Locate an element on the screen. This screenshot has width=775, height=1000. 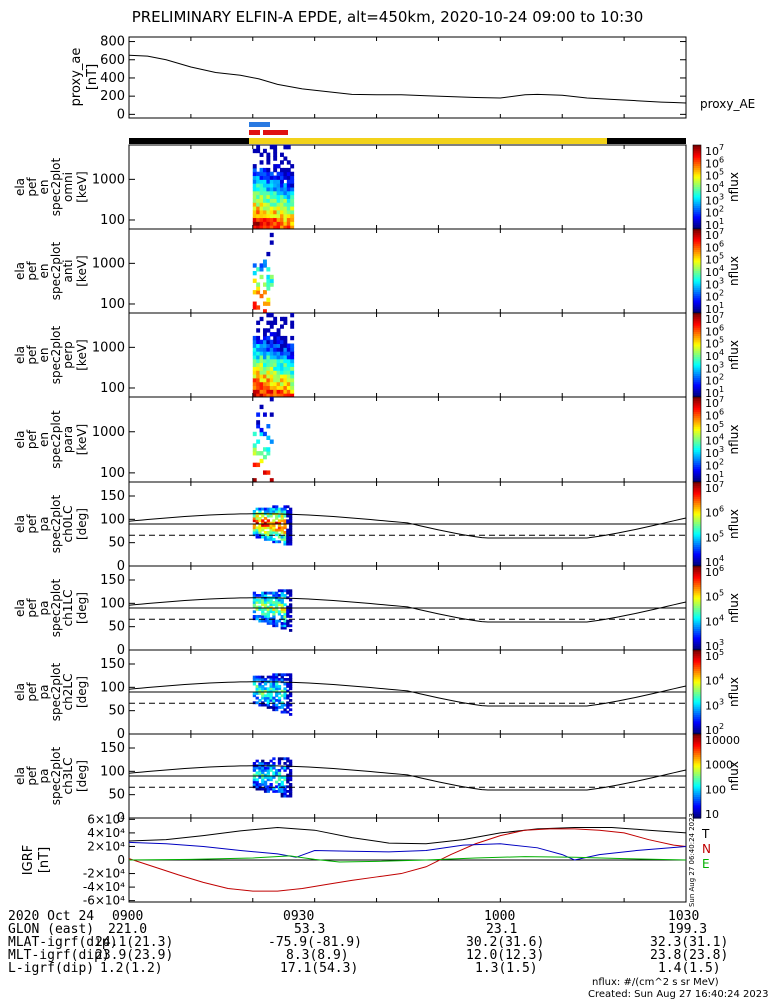
colorbar-4-tick-3: 10 is located at coordinates (712, 441).